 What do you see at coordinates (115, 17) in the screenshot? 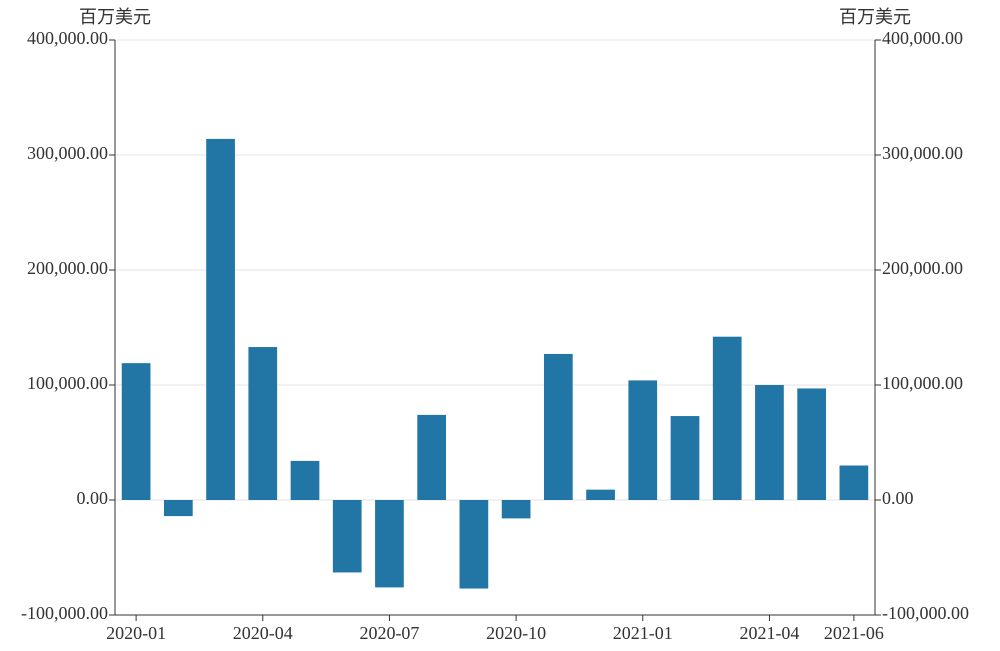
I see `y-axis-label: 百万美元` at bounding box center [115, 17].